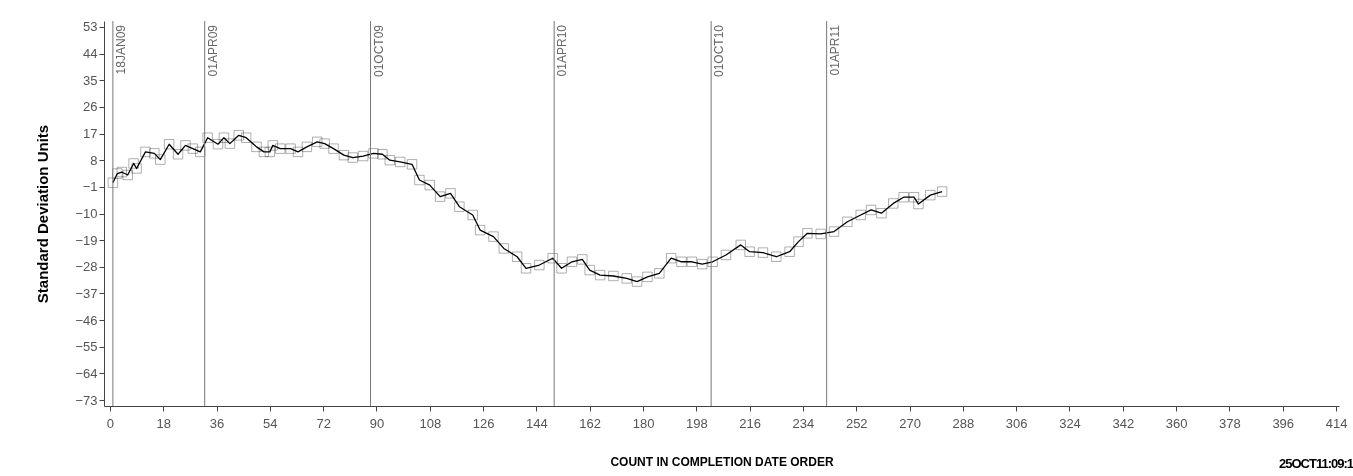 Image resolution: width=1353 pixels, height=476 pixels. I want to click on x-tick-label: 396, so click(1283, 423).